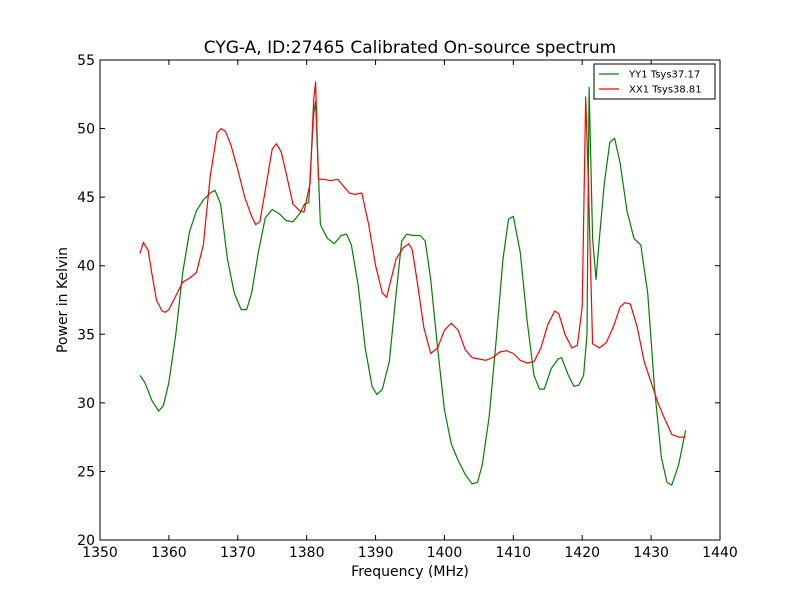 The height and width of the screenshot is (600, 800). What do you see at coordinates (86, 61) in the screenshot?
I see `y-tick-label: 55` at bounding box center [86, 61].